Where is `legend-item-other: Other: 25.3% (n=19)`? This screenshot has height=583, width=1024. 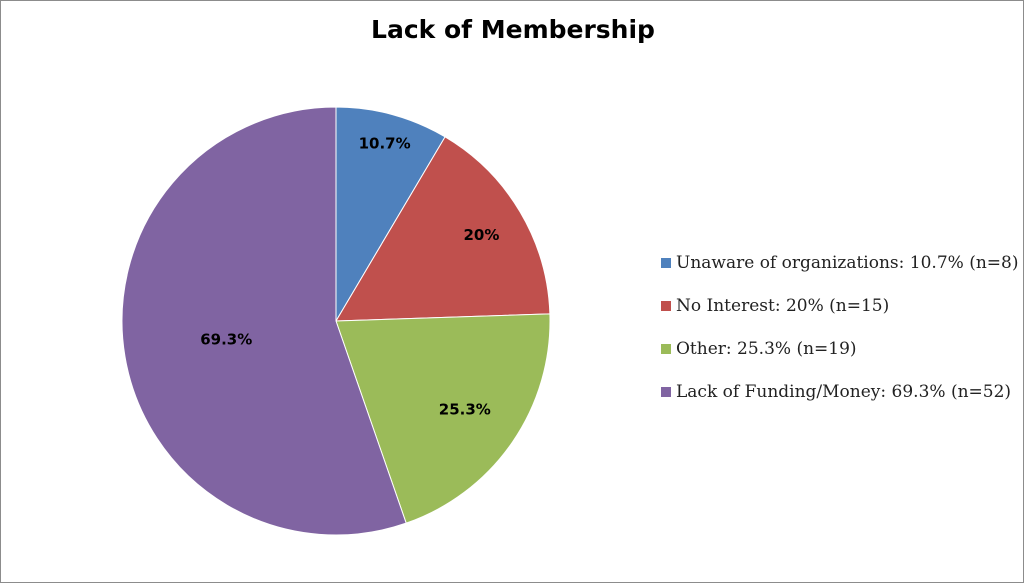 legend-item-other: Other: 25.3% (n=19) is located at coordinates (839, 348).